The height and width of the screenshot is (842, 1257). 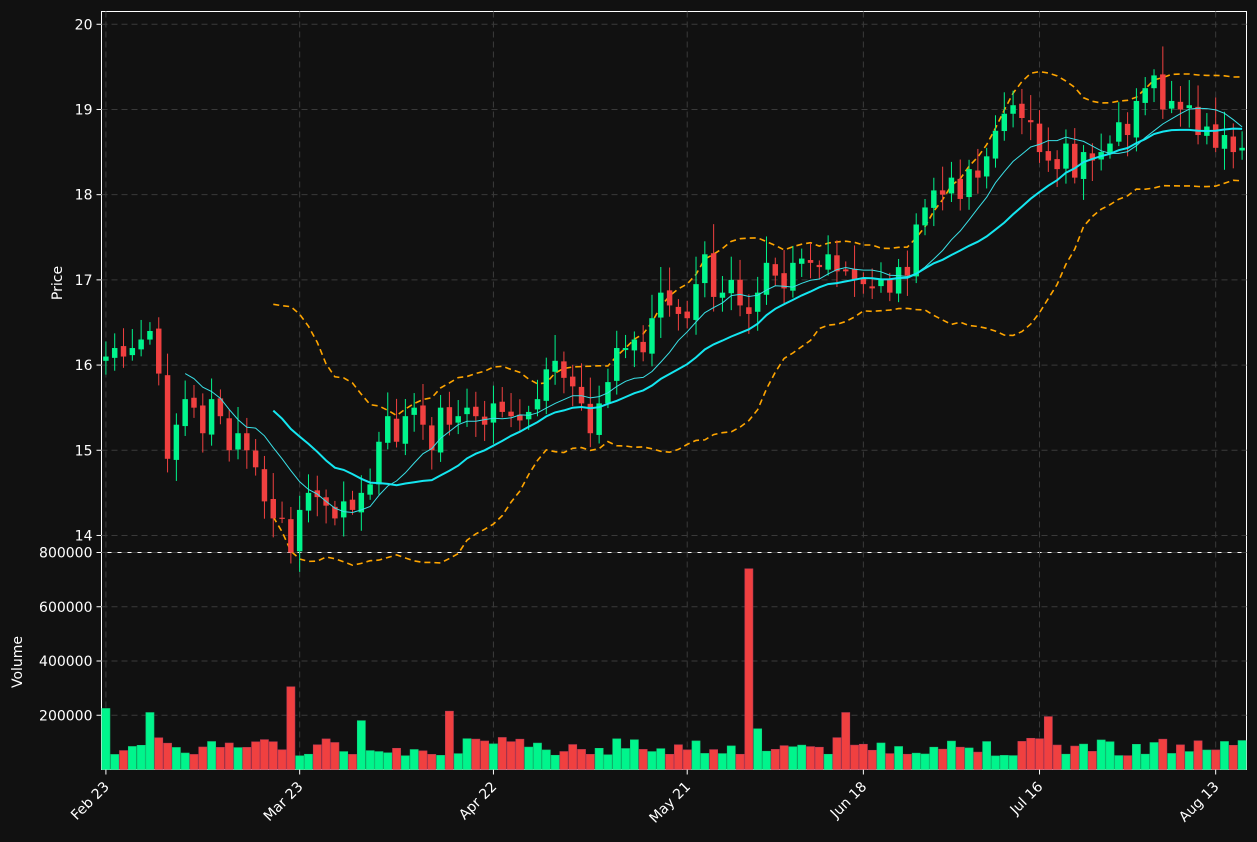 I want to click on price-tick-label: 14, so click(x=84, y=536).